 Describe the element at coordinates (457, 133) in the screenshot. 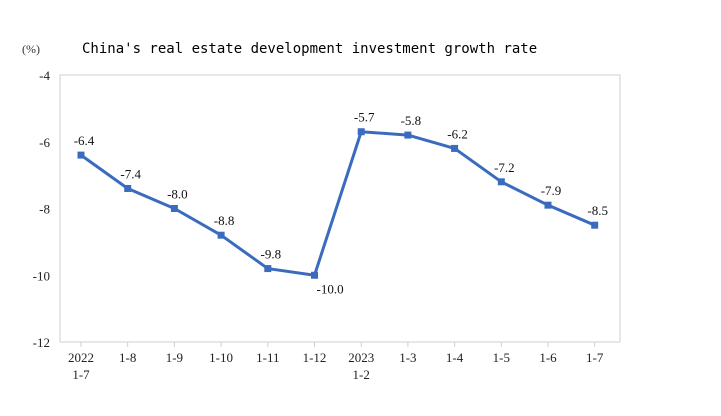

I see `data-label: -6.2` at that location.